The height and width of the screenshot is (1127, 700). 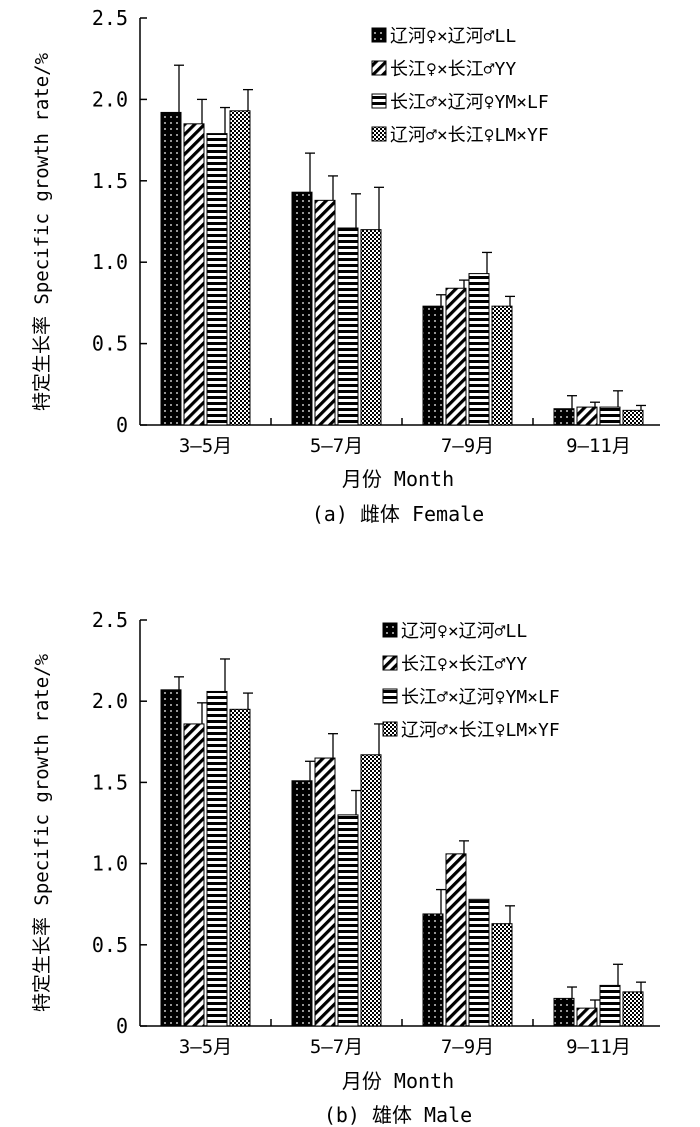 What do you see at coordinates (398, 514) in the screenshot?
I see `panel-caption: (a) 雌体 Female` at bounding box center [398, 514].